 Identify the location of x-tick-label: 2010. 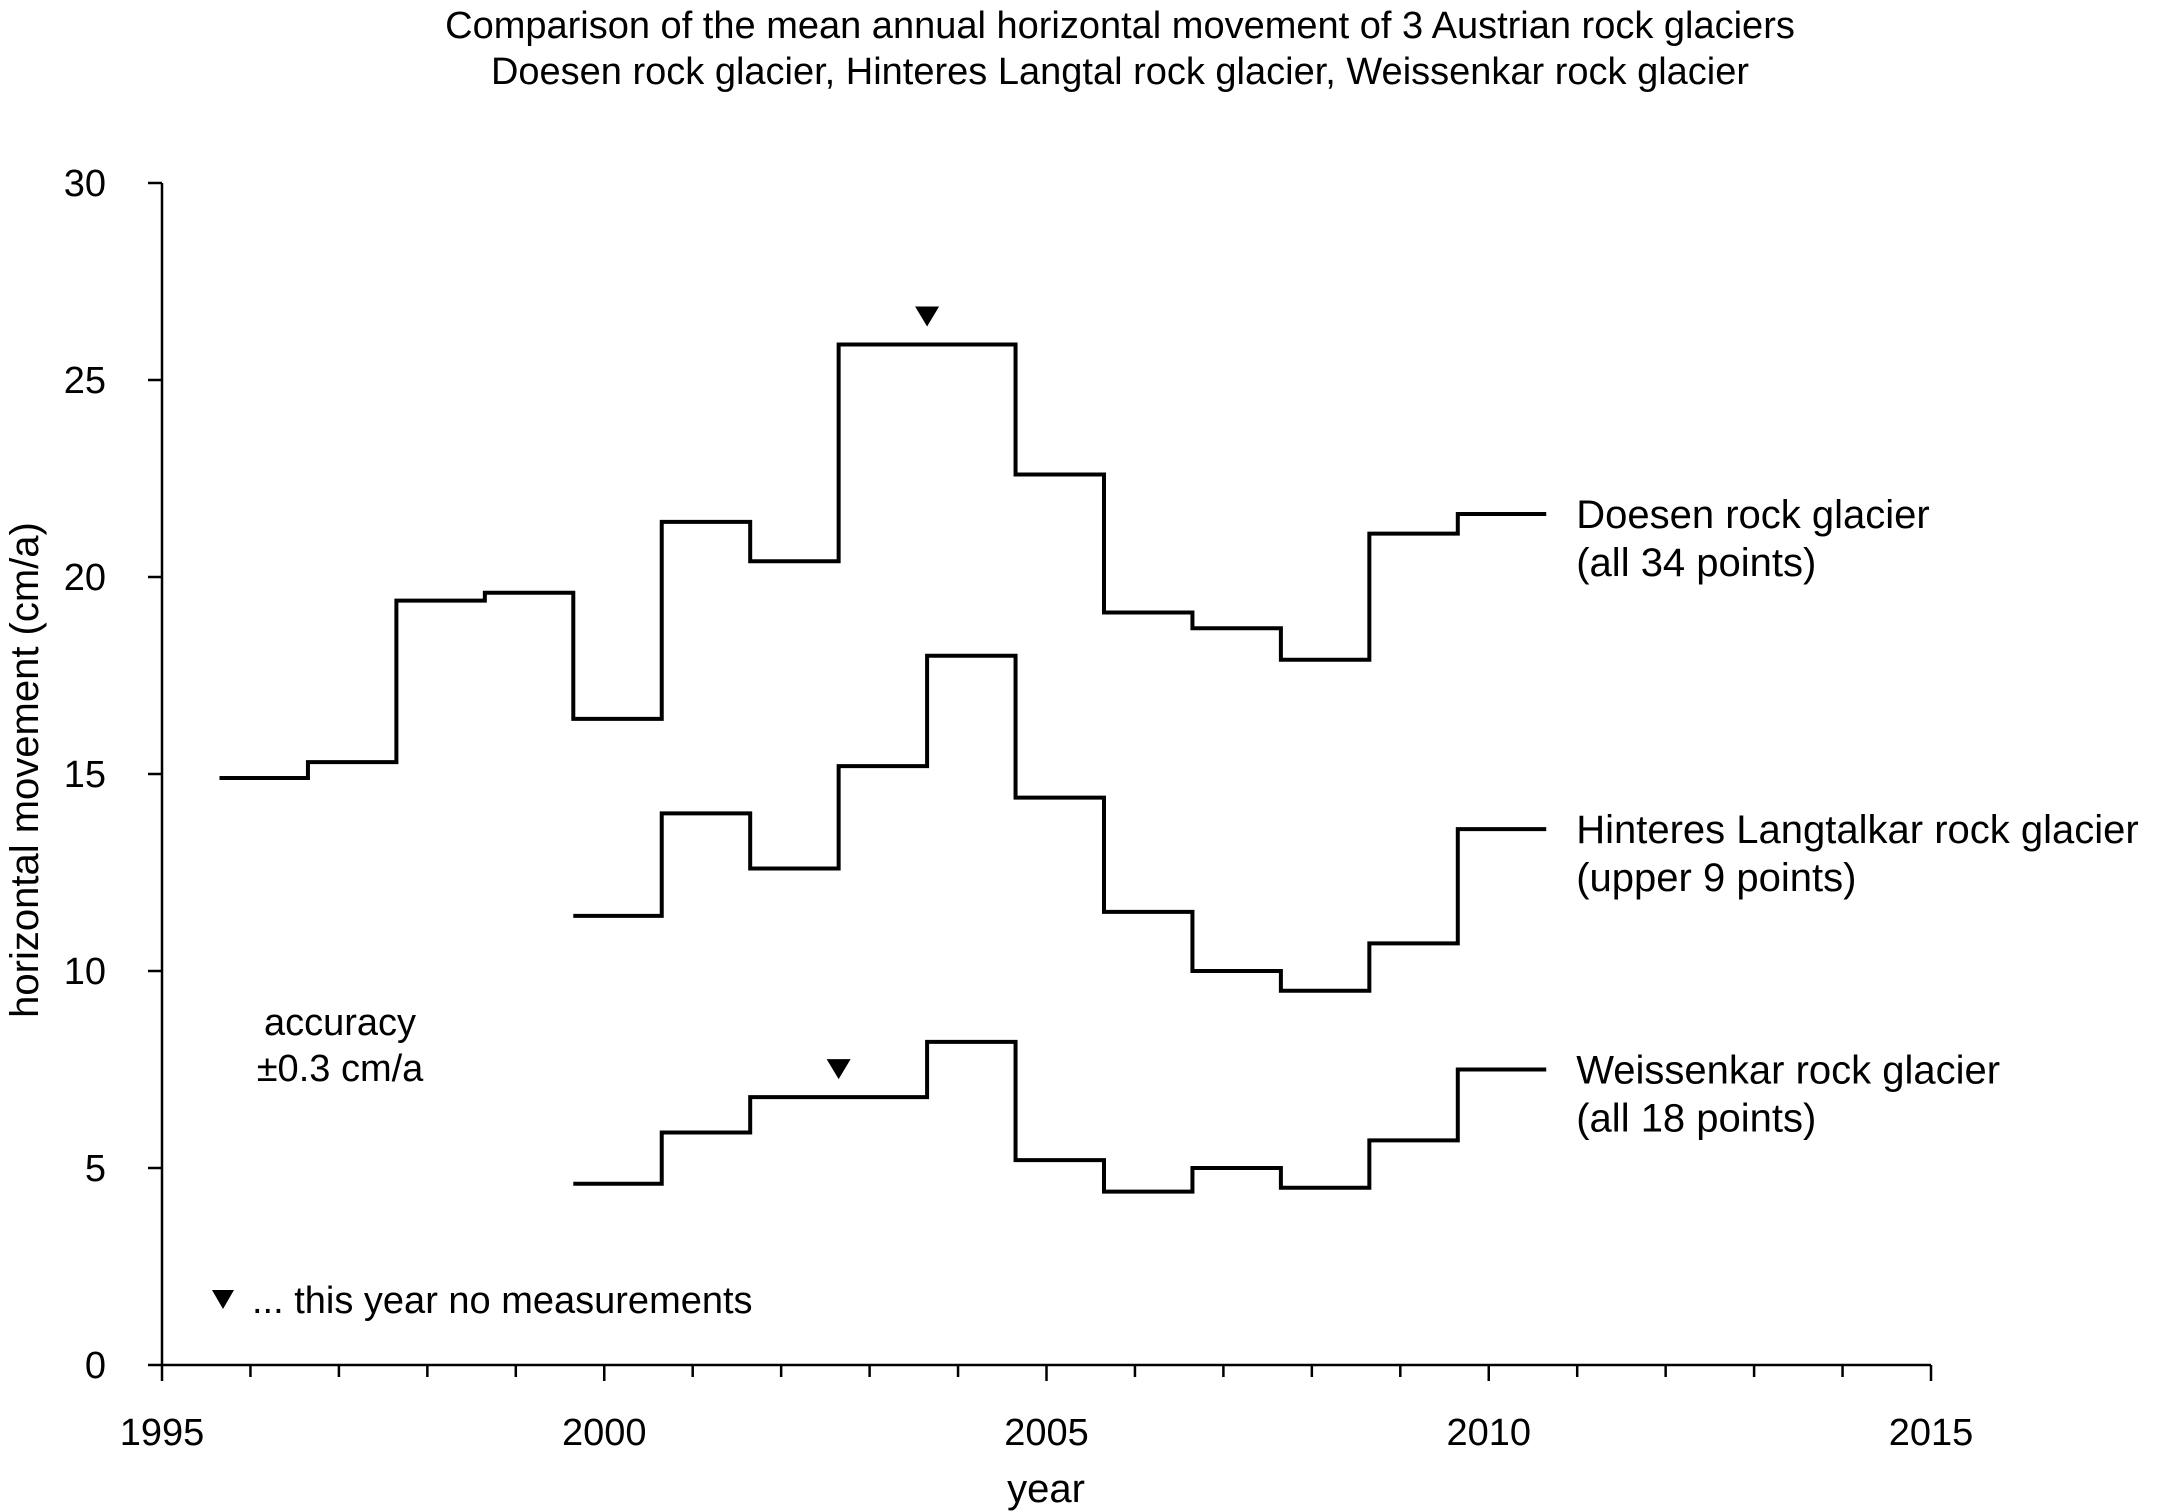
(1488, 1433).